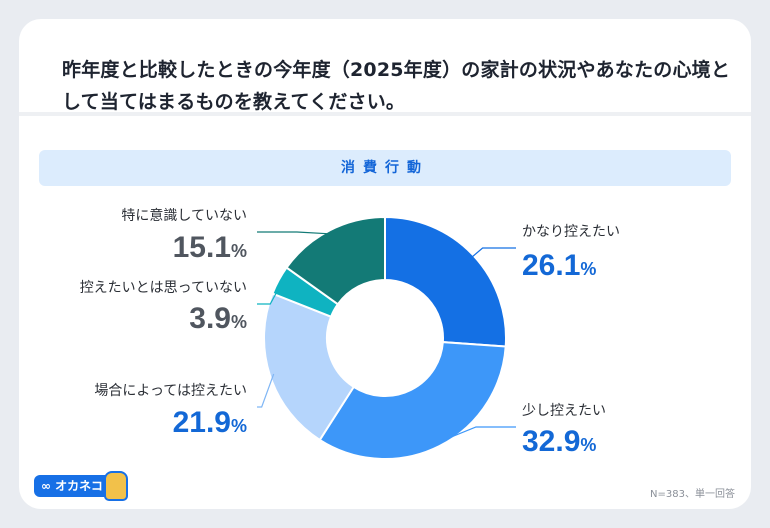  What do you see at coordinates (184, 215) in the screenshot?
I see `slice-label-5: 特に意識していない` at bounding box center [184, 215].